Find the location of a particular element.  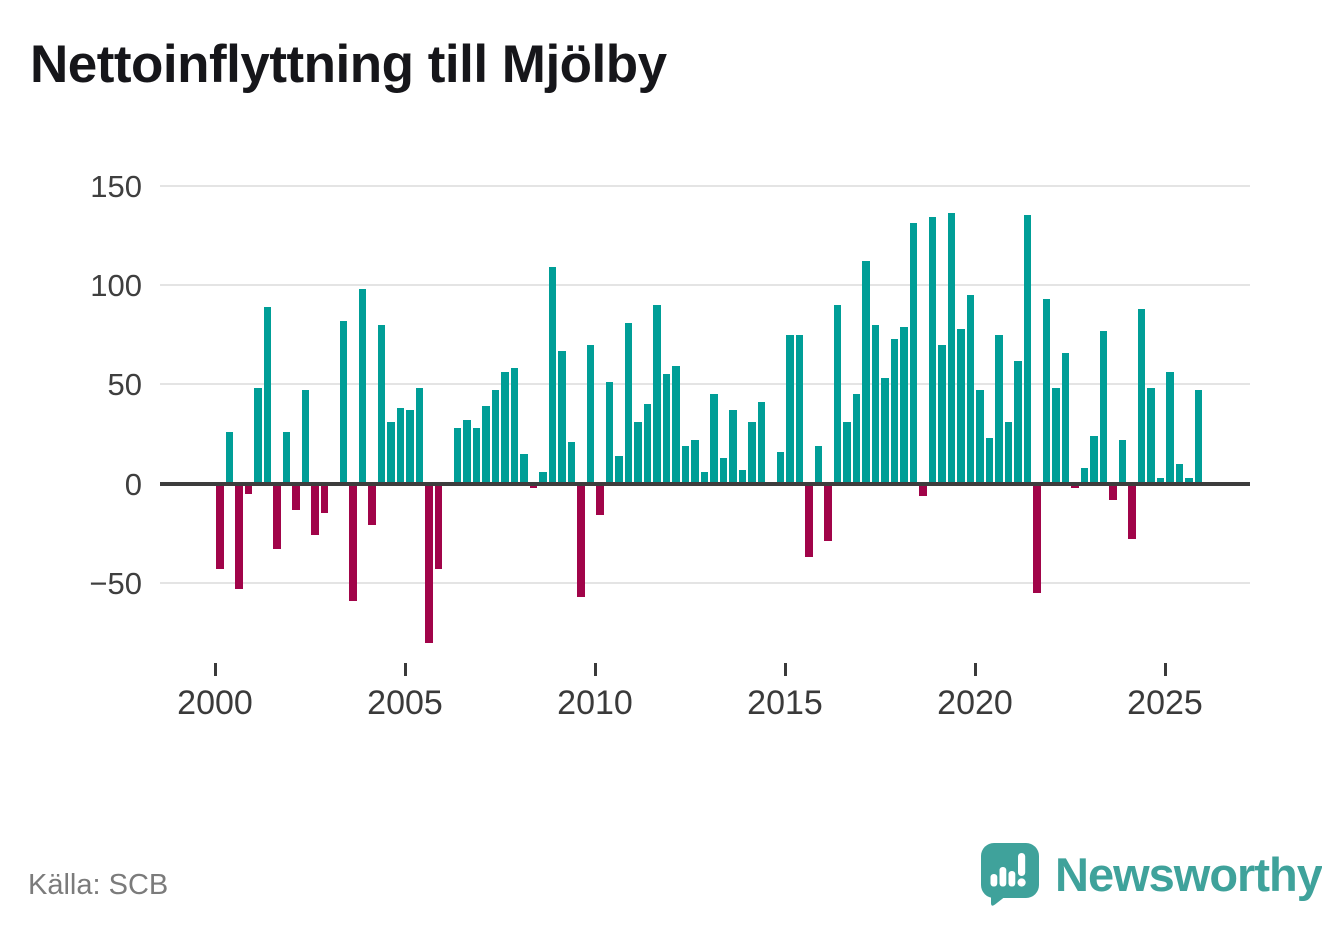

x-axis-tick-label: 2015 is located at coordinates (785, 703).